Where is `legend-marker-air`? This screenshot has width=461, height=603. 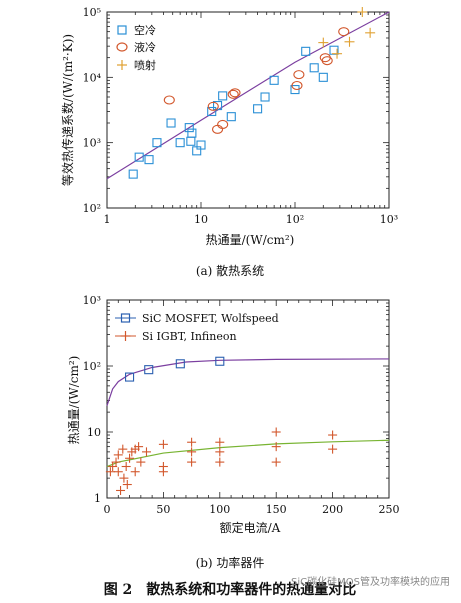 legend-marker-air is located at coordinates (122, 30).